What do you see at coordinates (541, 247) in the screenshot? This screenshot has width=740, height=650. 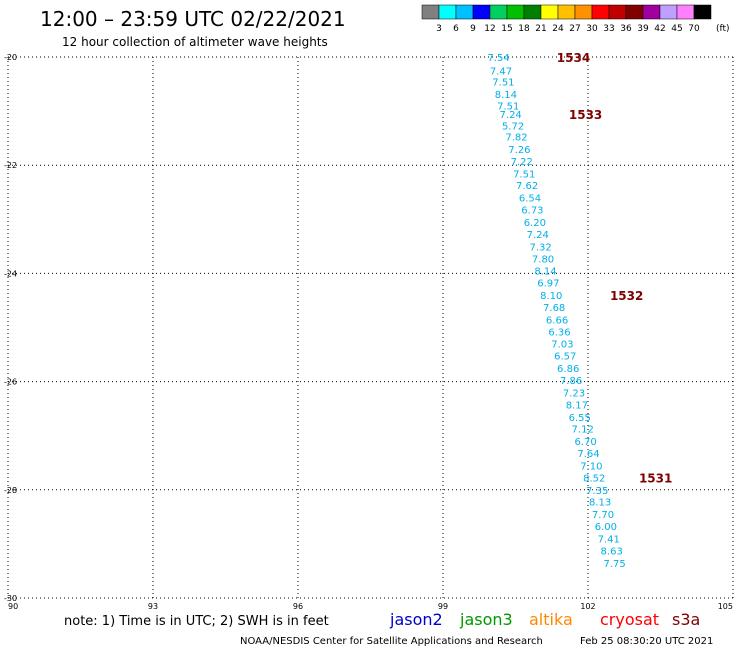 I see `wave-height-point: 7.32` at bounding box center [541, 247].